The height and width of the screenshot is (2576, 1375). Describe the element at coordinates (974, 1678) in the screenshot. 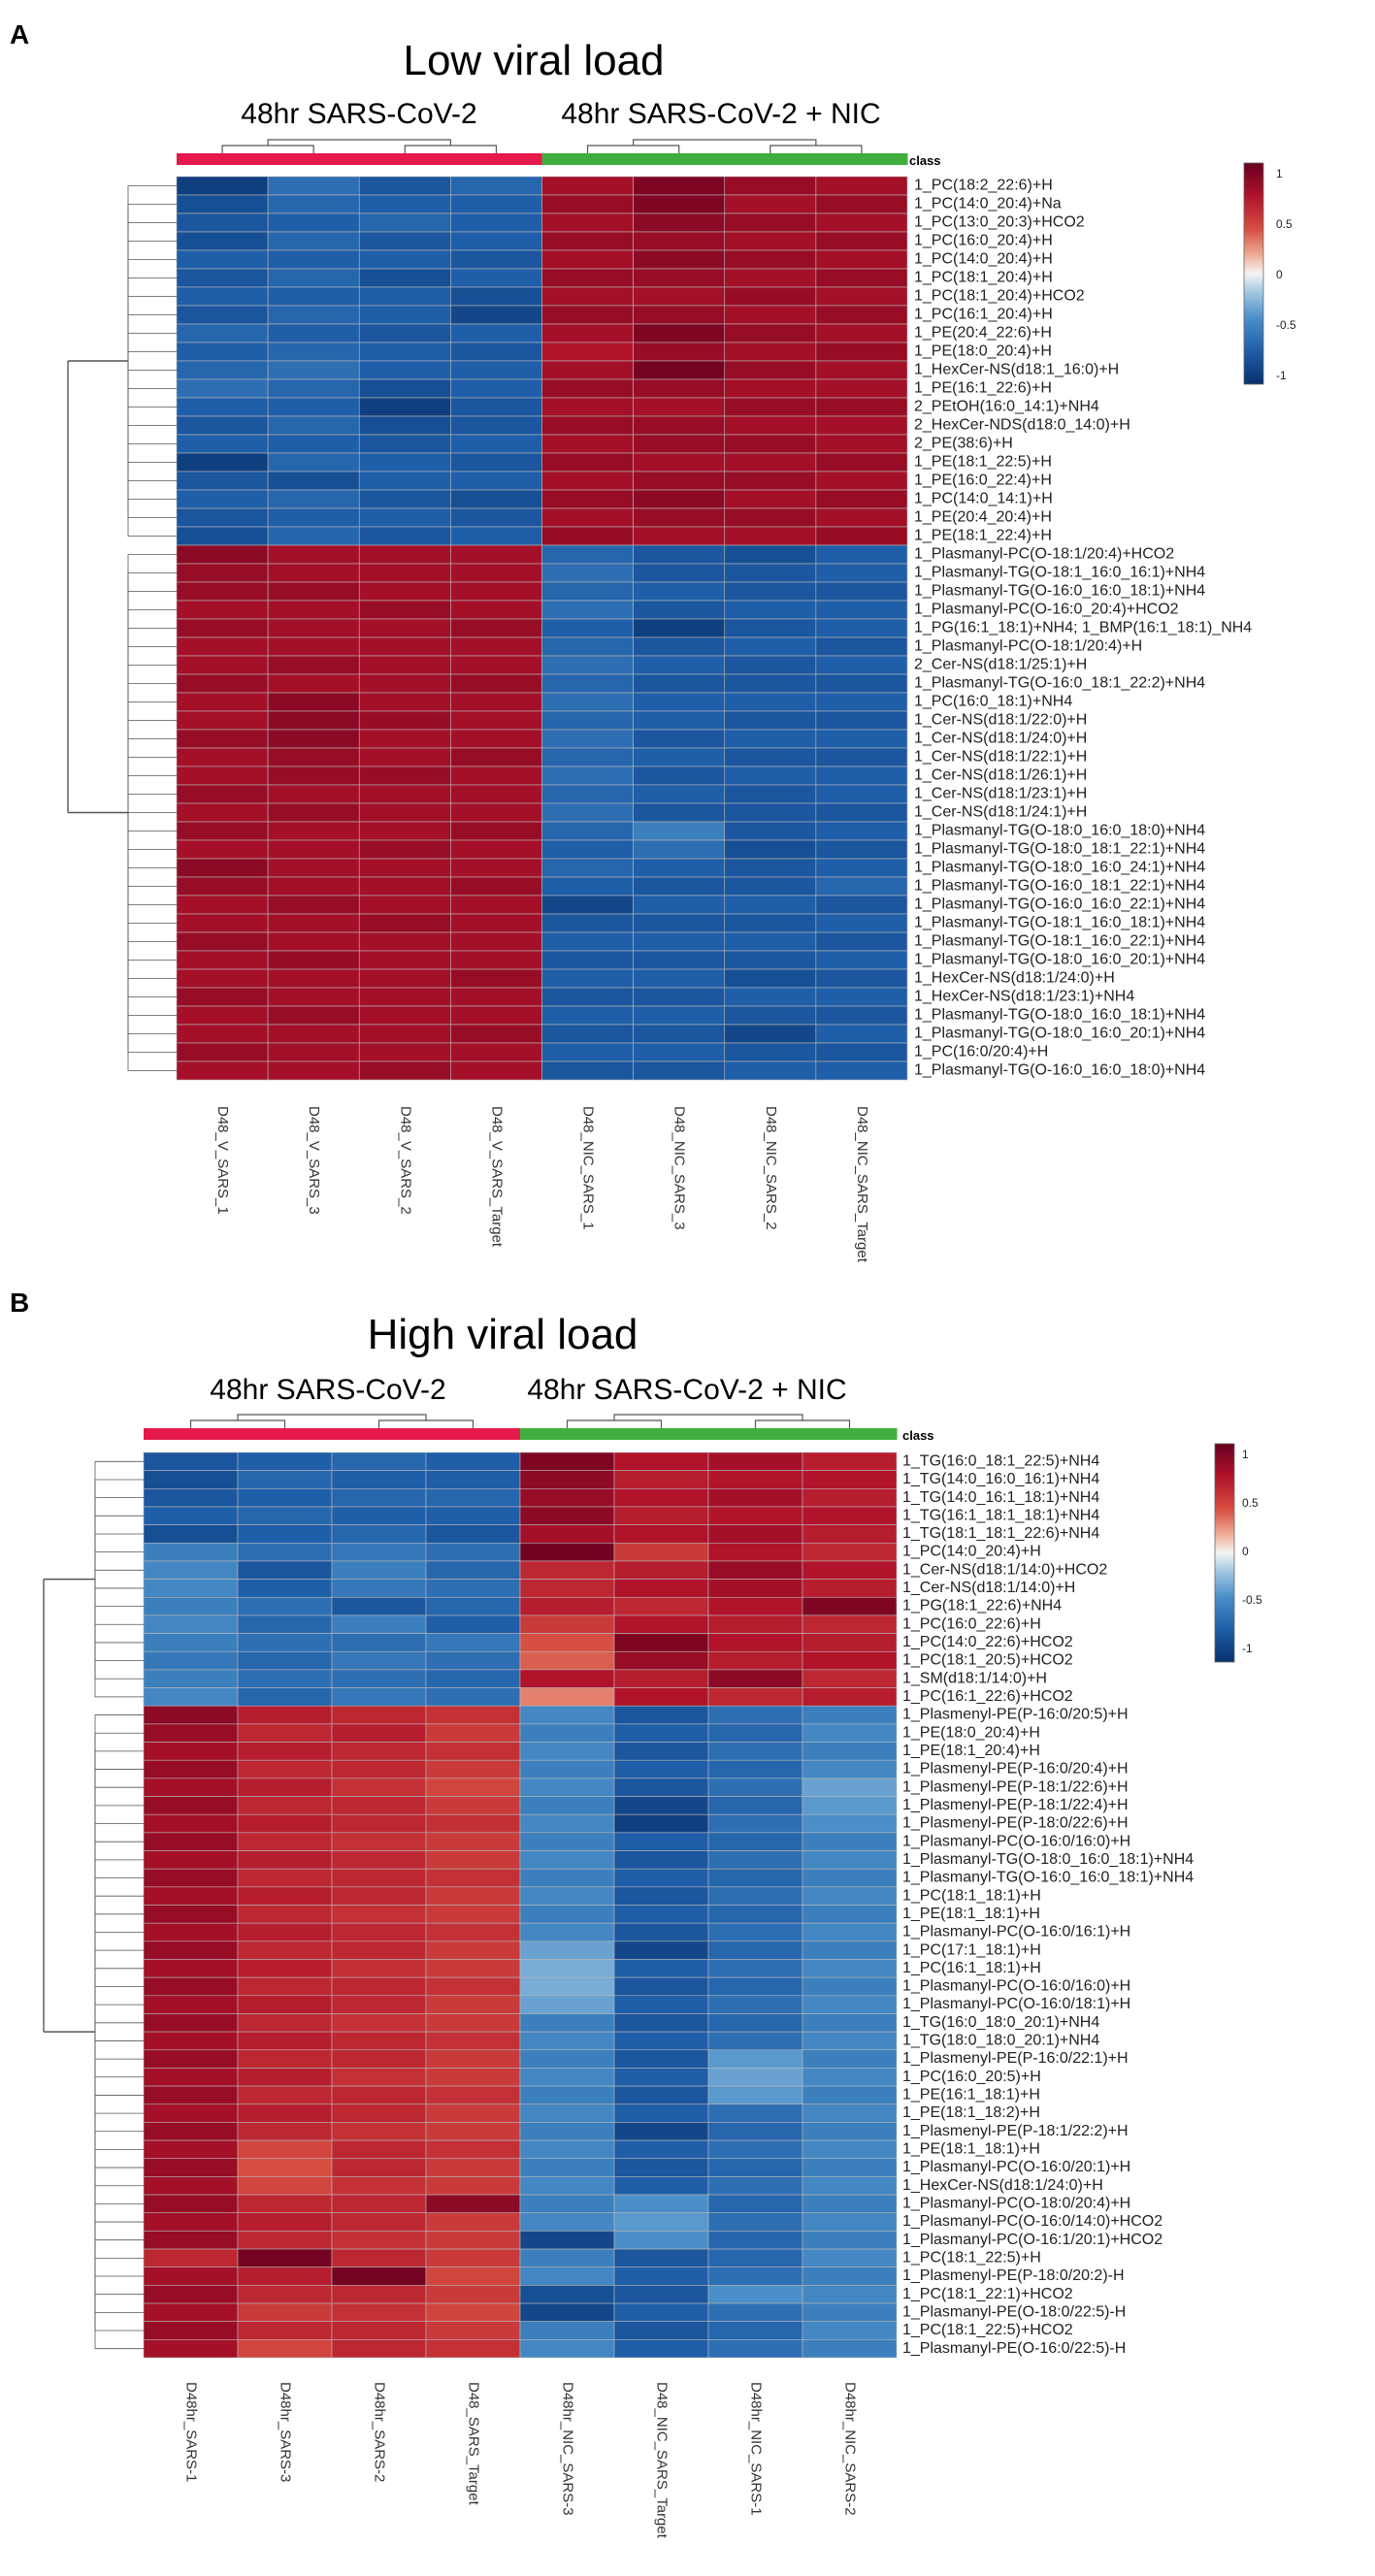

I see `row-label: 1_SM(d18:1/14:0)+H` at that location.